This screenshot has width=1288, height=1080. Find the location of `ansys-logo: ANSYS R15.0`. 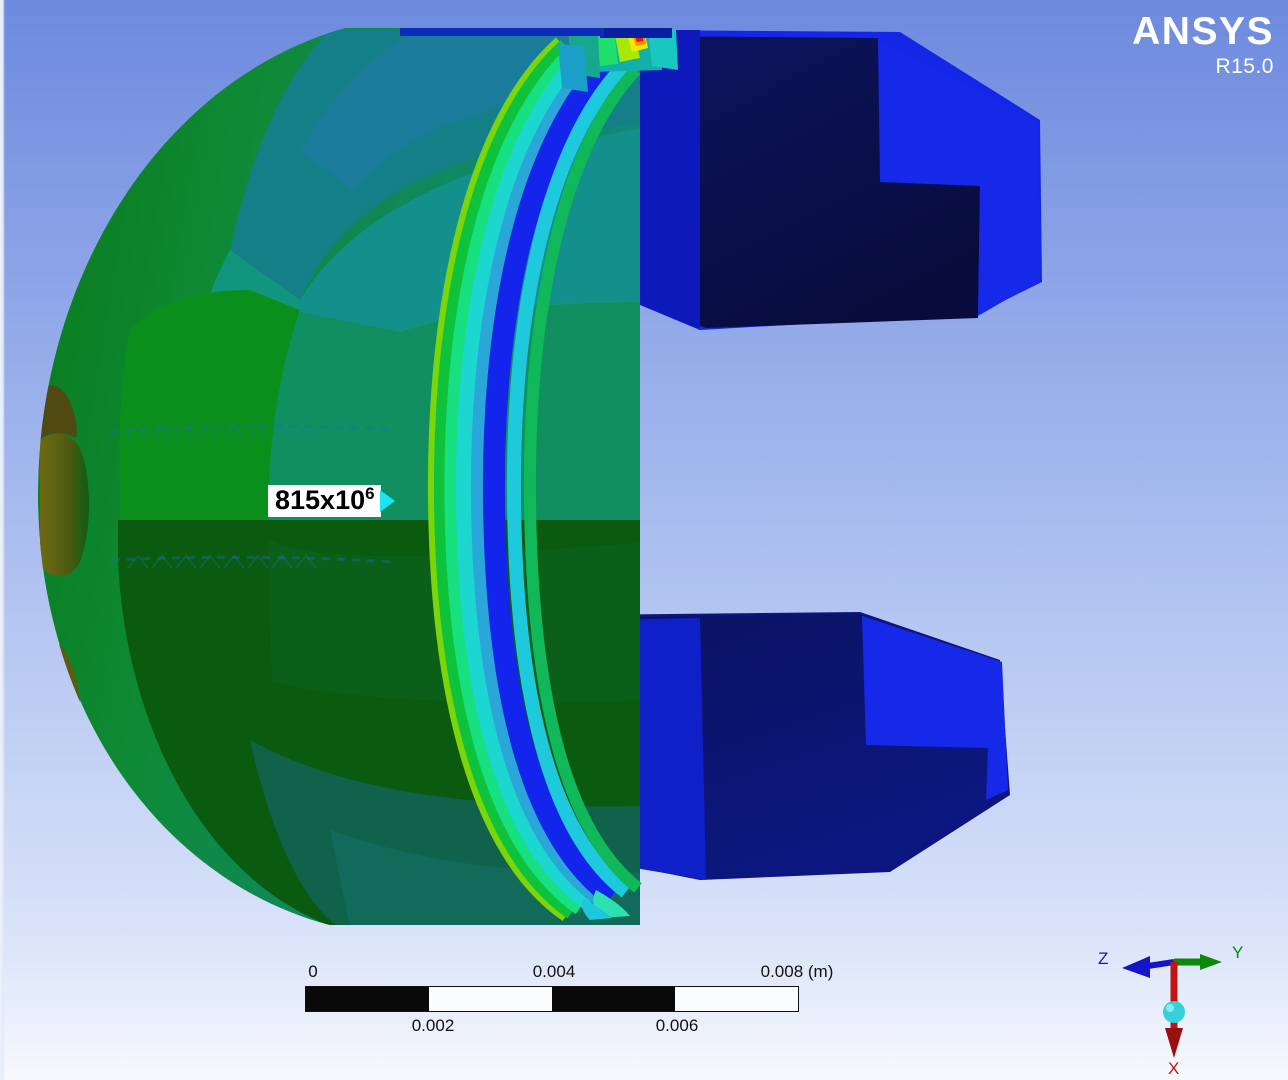

ansys-logo: ANSYS R15.0 is located at coordinates (1203, 44).